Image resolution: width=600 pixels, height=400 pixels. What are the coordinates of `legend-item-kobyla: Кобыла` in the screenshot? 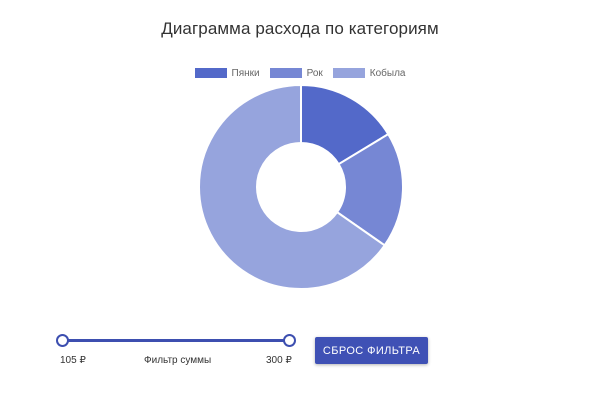 It's located at (369, 73).